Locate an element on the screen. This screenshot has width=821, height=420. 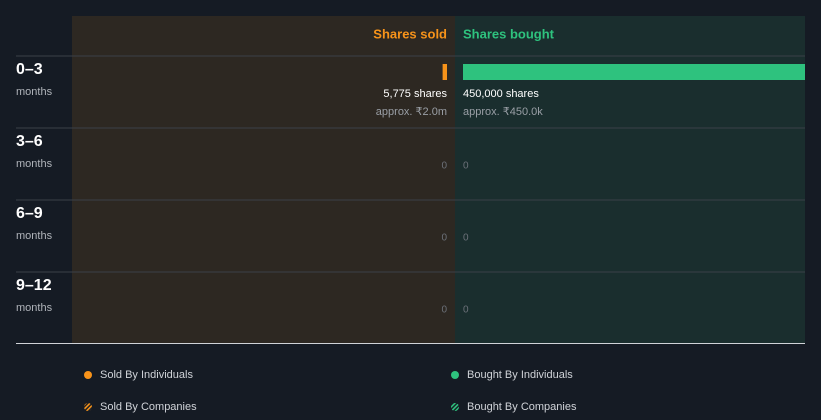
value-label: 450,000 shares is located at coordinates (501, 94).